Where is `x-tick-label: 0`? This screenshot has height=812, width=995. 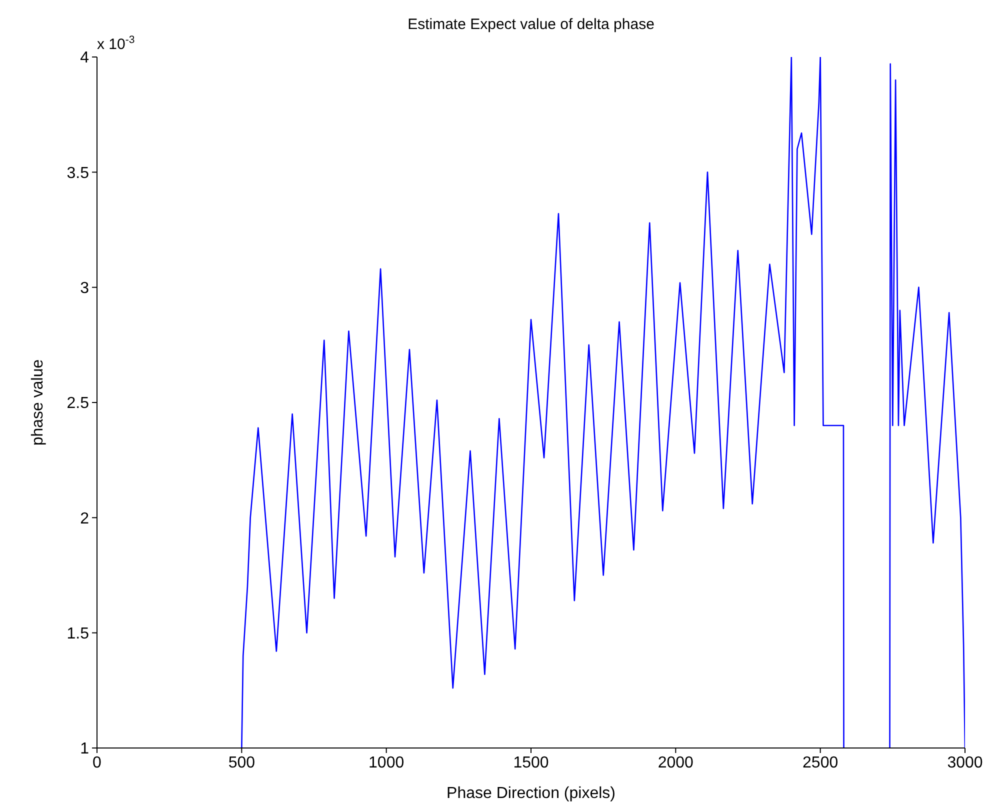 x-tick-label: 0 is located at coordinates (97, 763).